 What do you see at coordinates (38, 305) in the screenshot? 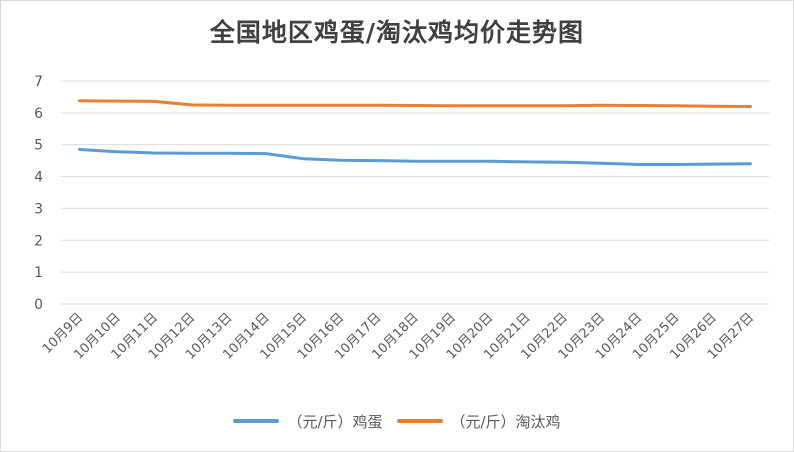
I see `y-tick-label: 0` at bounding box center [38, 305].